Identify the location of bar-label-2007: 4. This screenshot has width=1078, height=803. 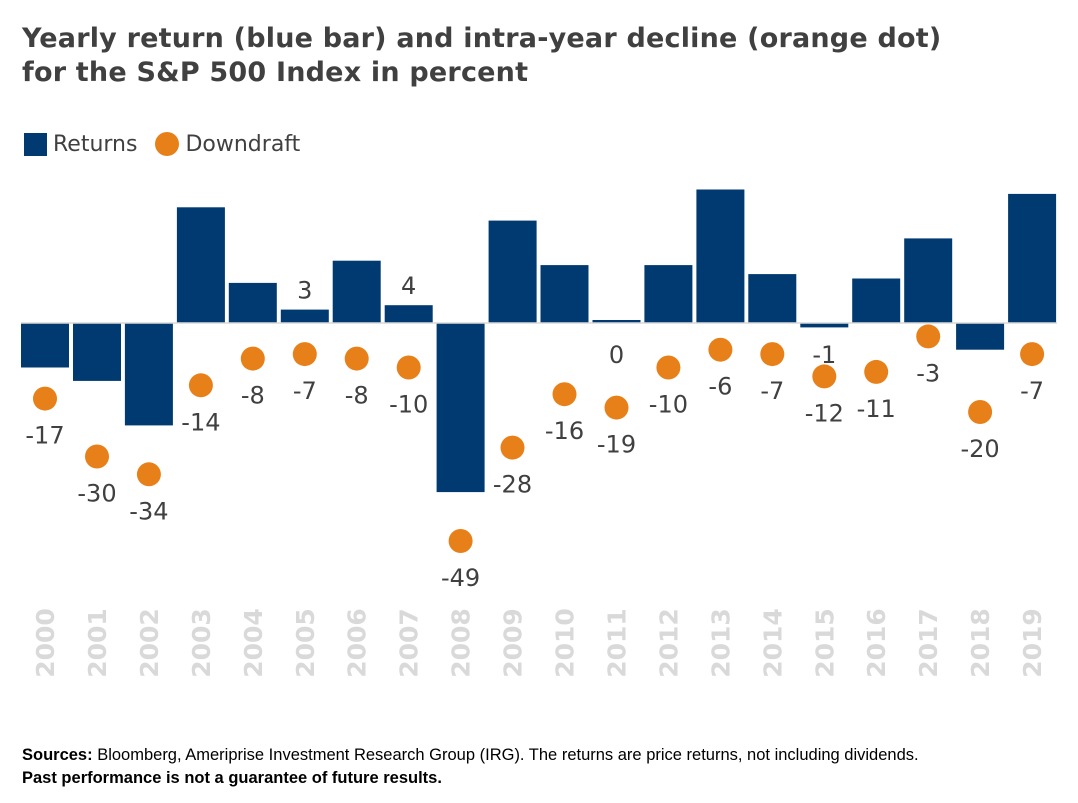
(408, 286).